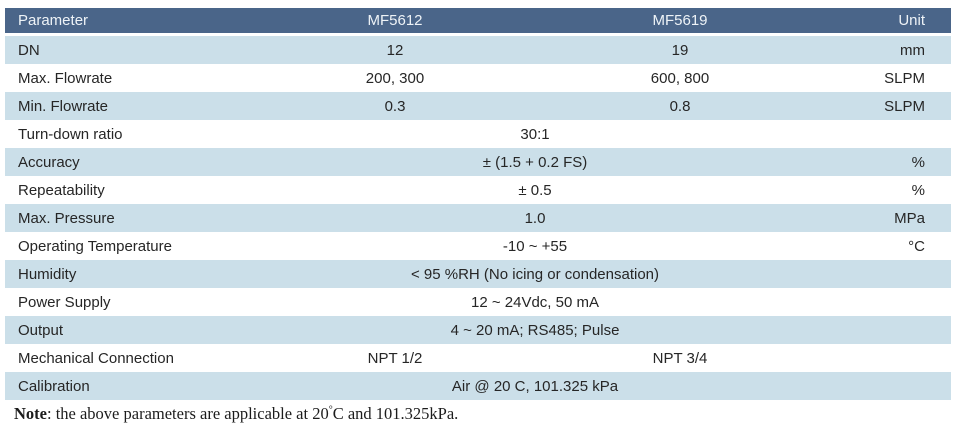 This screenshot has height=432, width=956. I want to click on param-cell: Turn-down ratio, so click(112, 134).